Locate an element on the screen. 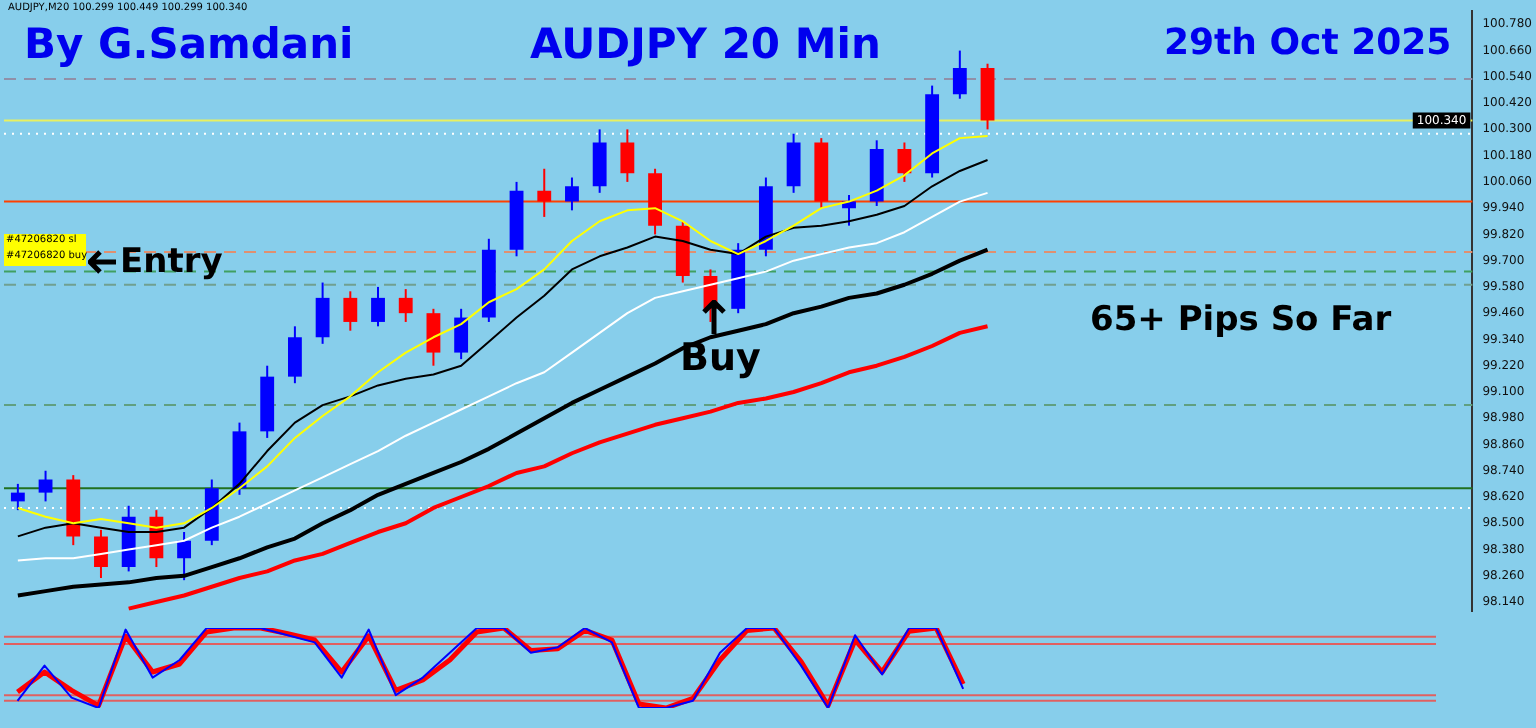 This screenshot has height=728, width=1536. annotation: 65+ Pips So Far is located at coordinates (1241, 320).